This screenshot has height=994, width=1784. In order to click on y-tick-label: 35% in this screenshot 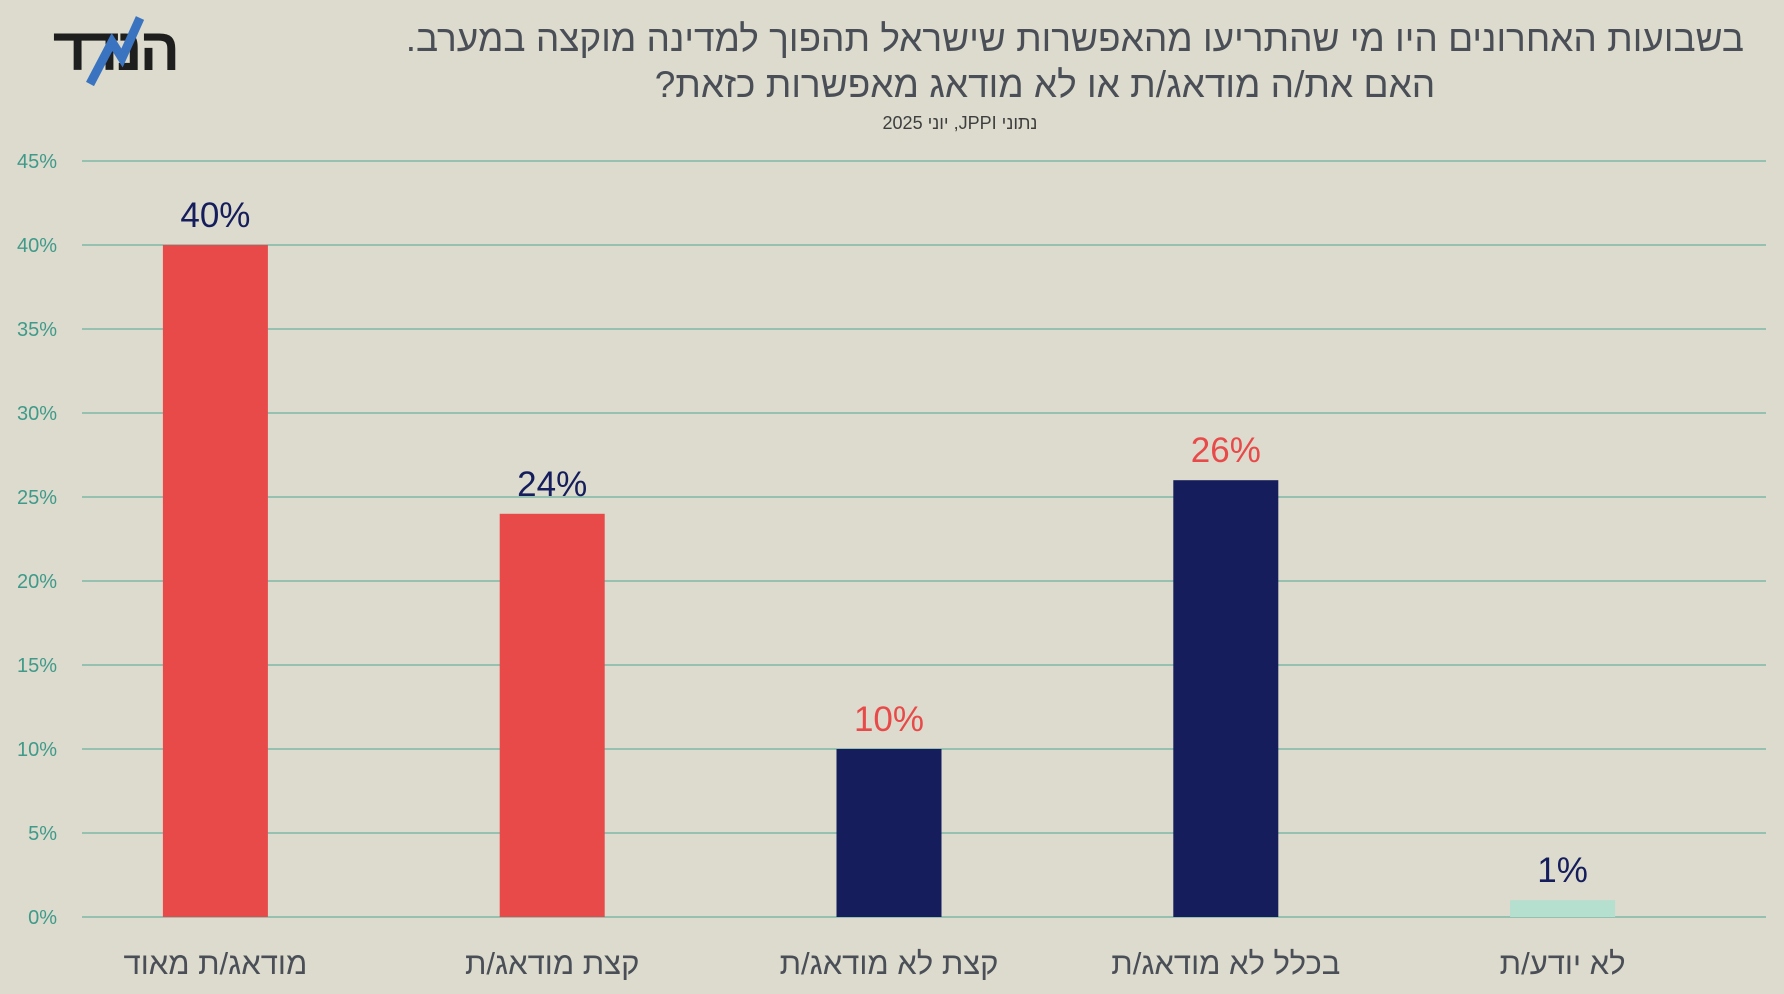, I will do `click(37, 330)`.